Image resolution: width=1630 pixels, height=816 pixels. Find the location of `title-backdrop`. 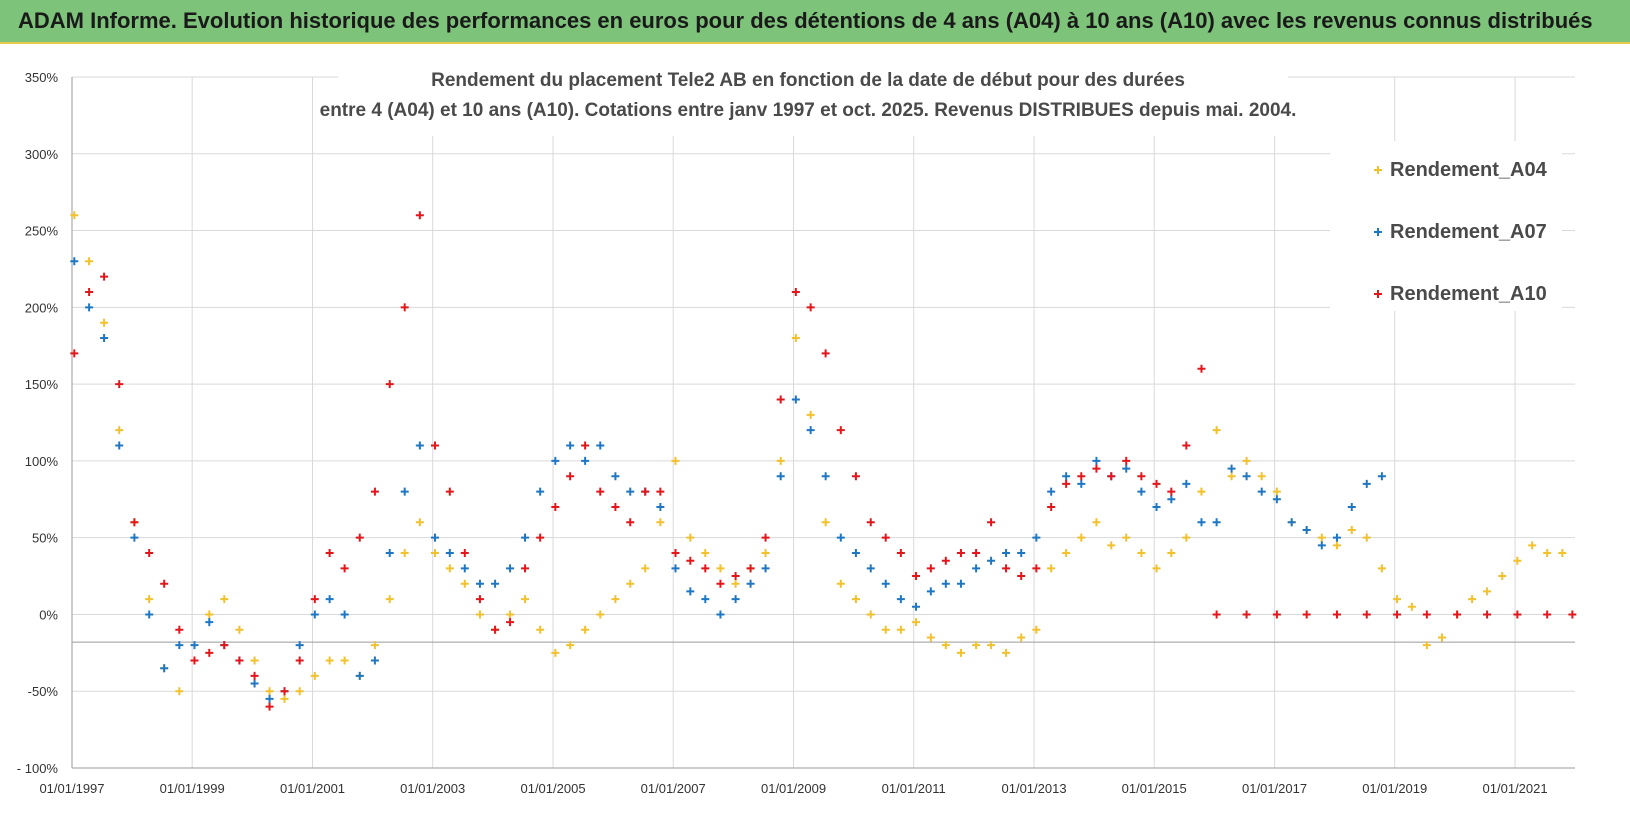

title-backdrop is located at coordinates (813, 99).